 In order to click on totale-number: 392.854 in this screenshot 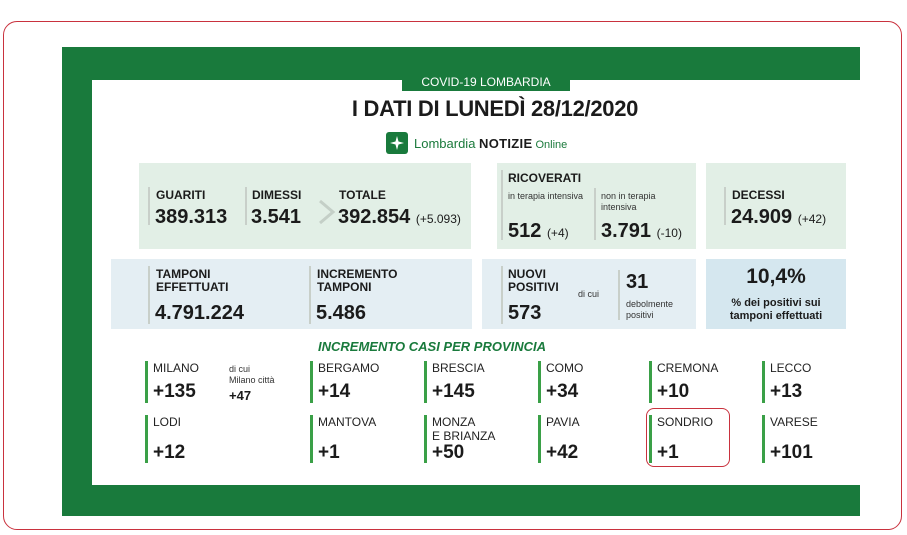, I will do `click(374, 217)`.